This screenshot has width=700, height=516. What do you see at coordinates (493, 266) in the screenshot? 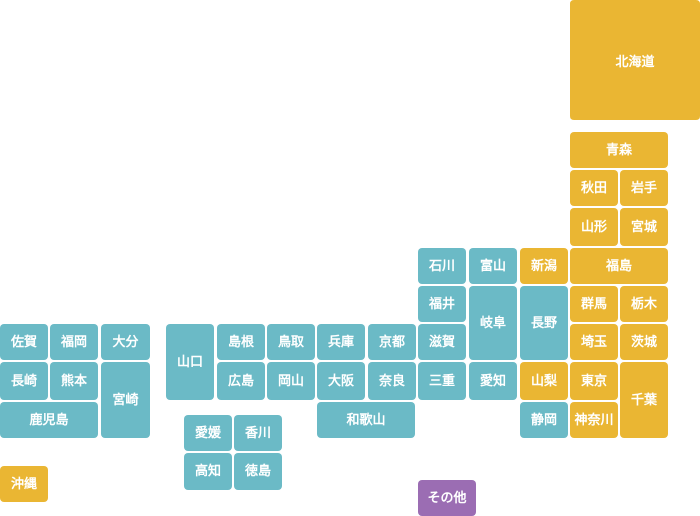
I see `prefecture-toyama: 富山` at bounding box center [493, 266].